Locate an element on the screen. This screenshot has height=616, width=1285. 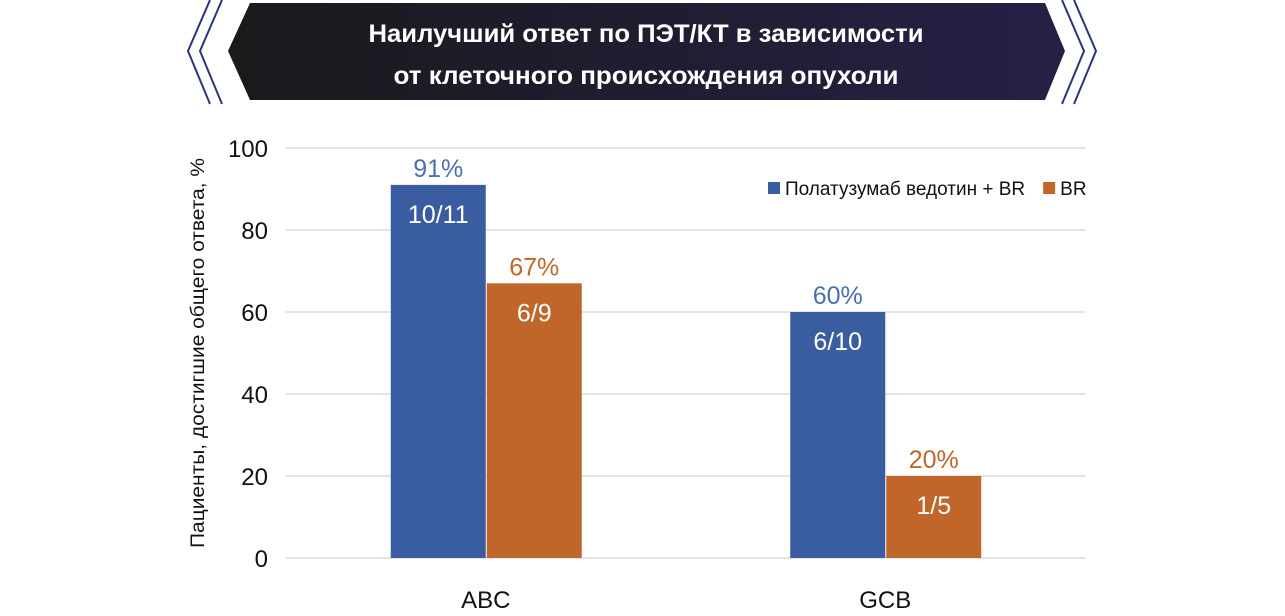
data-label-percent: 60% is located at coordinates (838, 296).